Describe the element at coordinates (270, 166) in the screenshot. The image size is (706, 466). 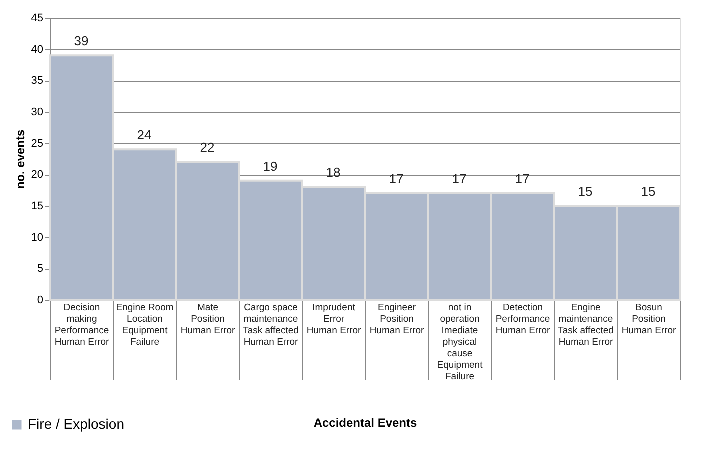
I see `data-label: 19` at that location.